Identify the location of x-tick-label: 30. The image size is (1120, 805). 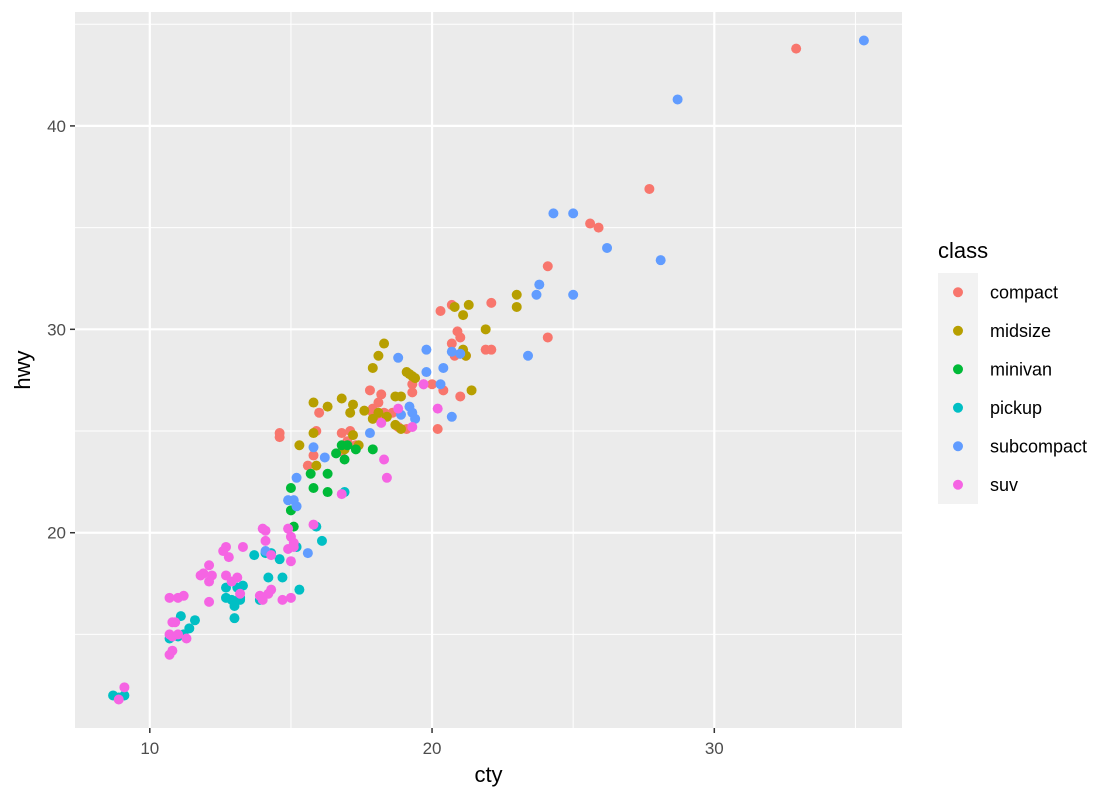
(714, 748).